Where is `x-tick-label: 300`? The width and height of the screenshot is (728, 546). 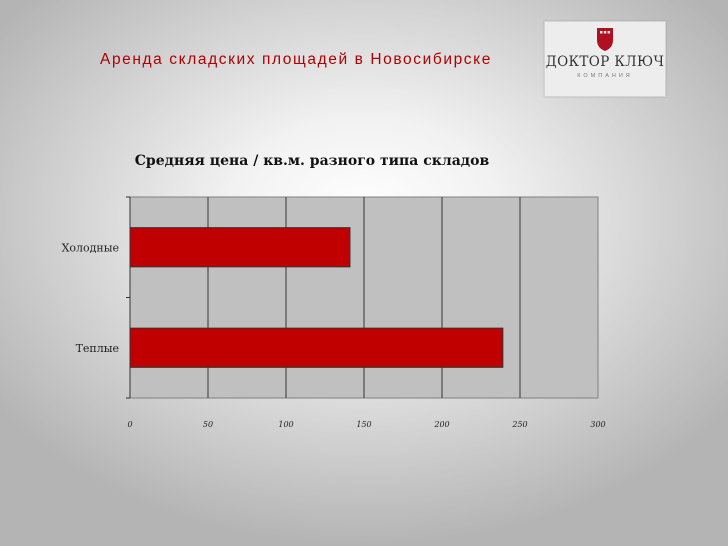
x-tick-label: 300 is located at coordinates (597, 424).